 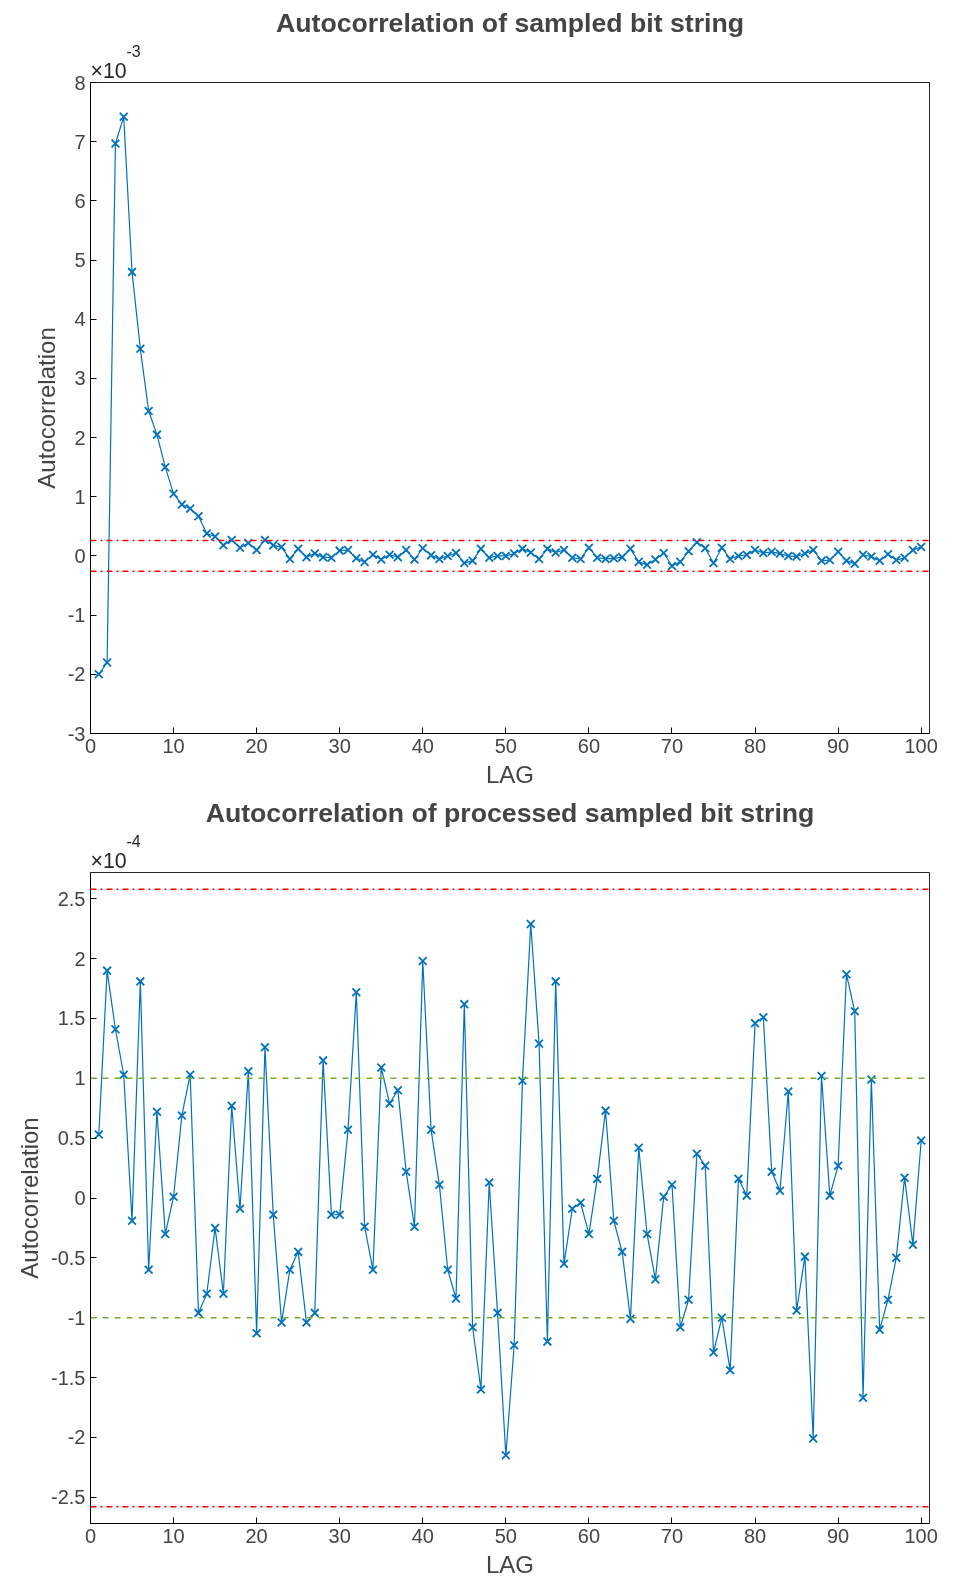 What do you see at coordinates (76, 733) in the screenshot?
I see `y-tick-label: -3` at bounding box center [76, 733].